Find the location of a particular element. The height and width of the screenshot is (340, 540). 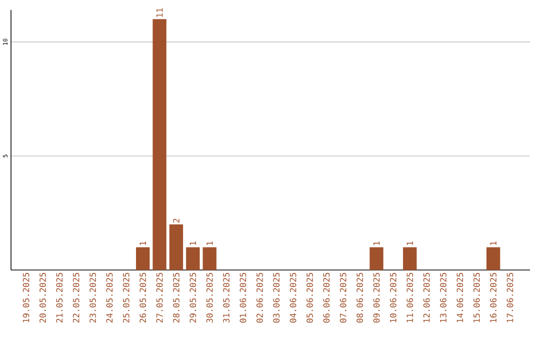

x-tick-label: 13.06.2025 is located at coordinates (443, 297).